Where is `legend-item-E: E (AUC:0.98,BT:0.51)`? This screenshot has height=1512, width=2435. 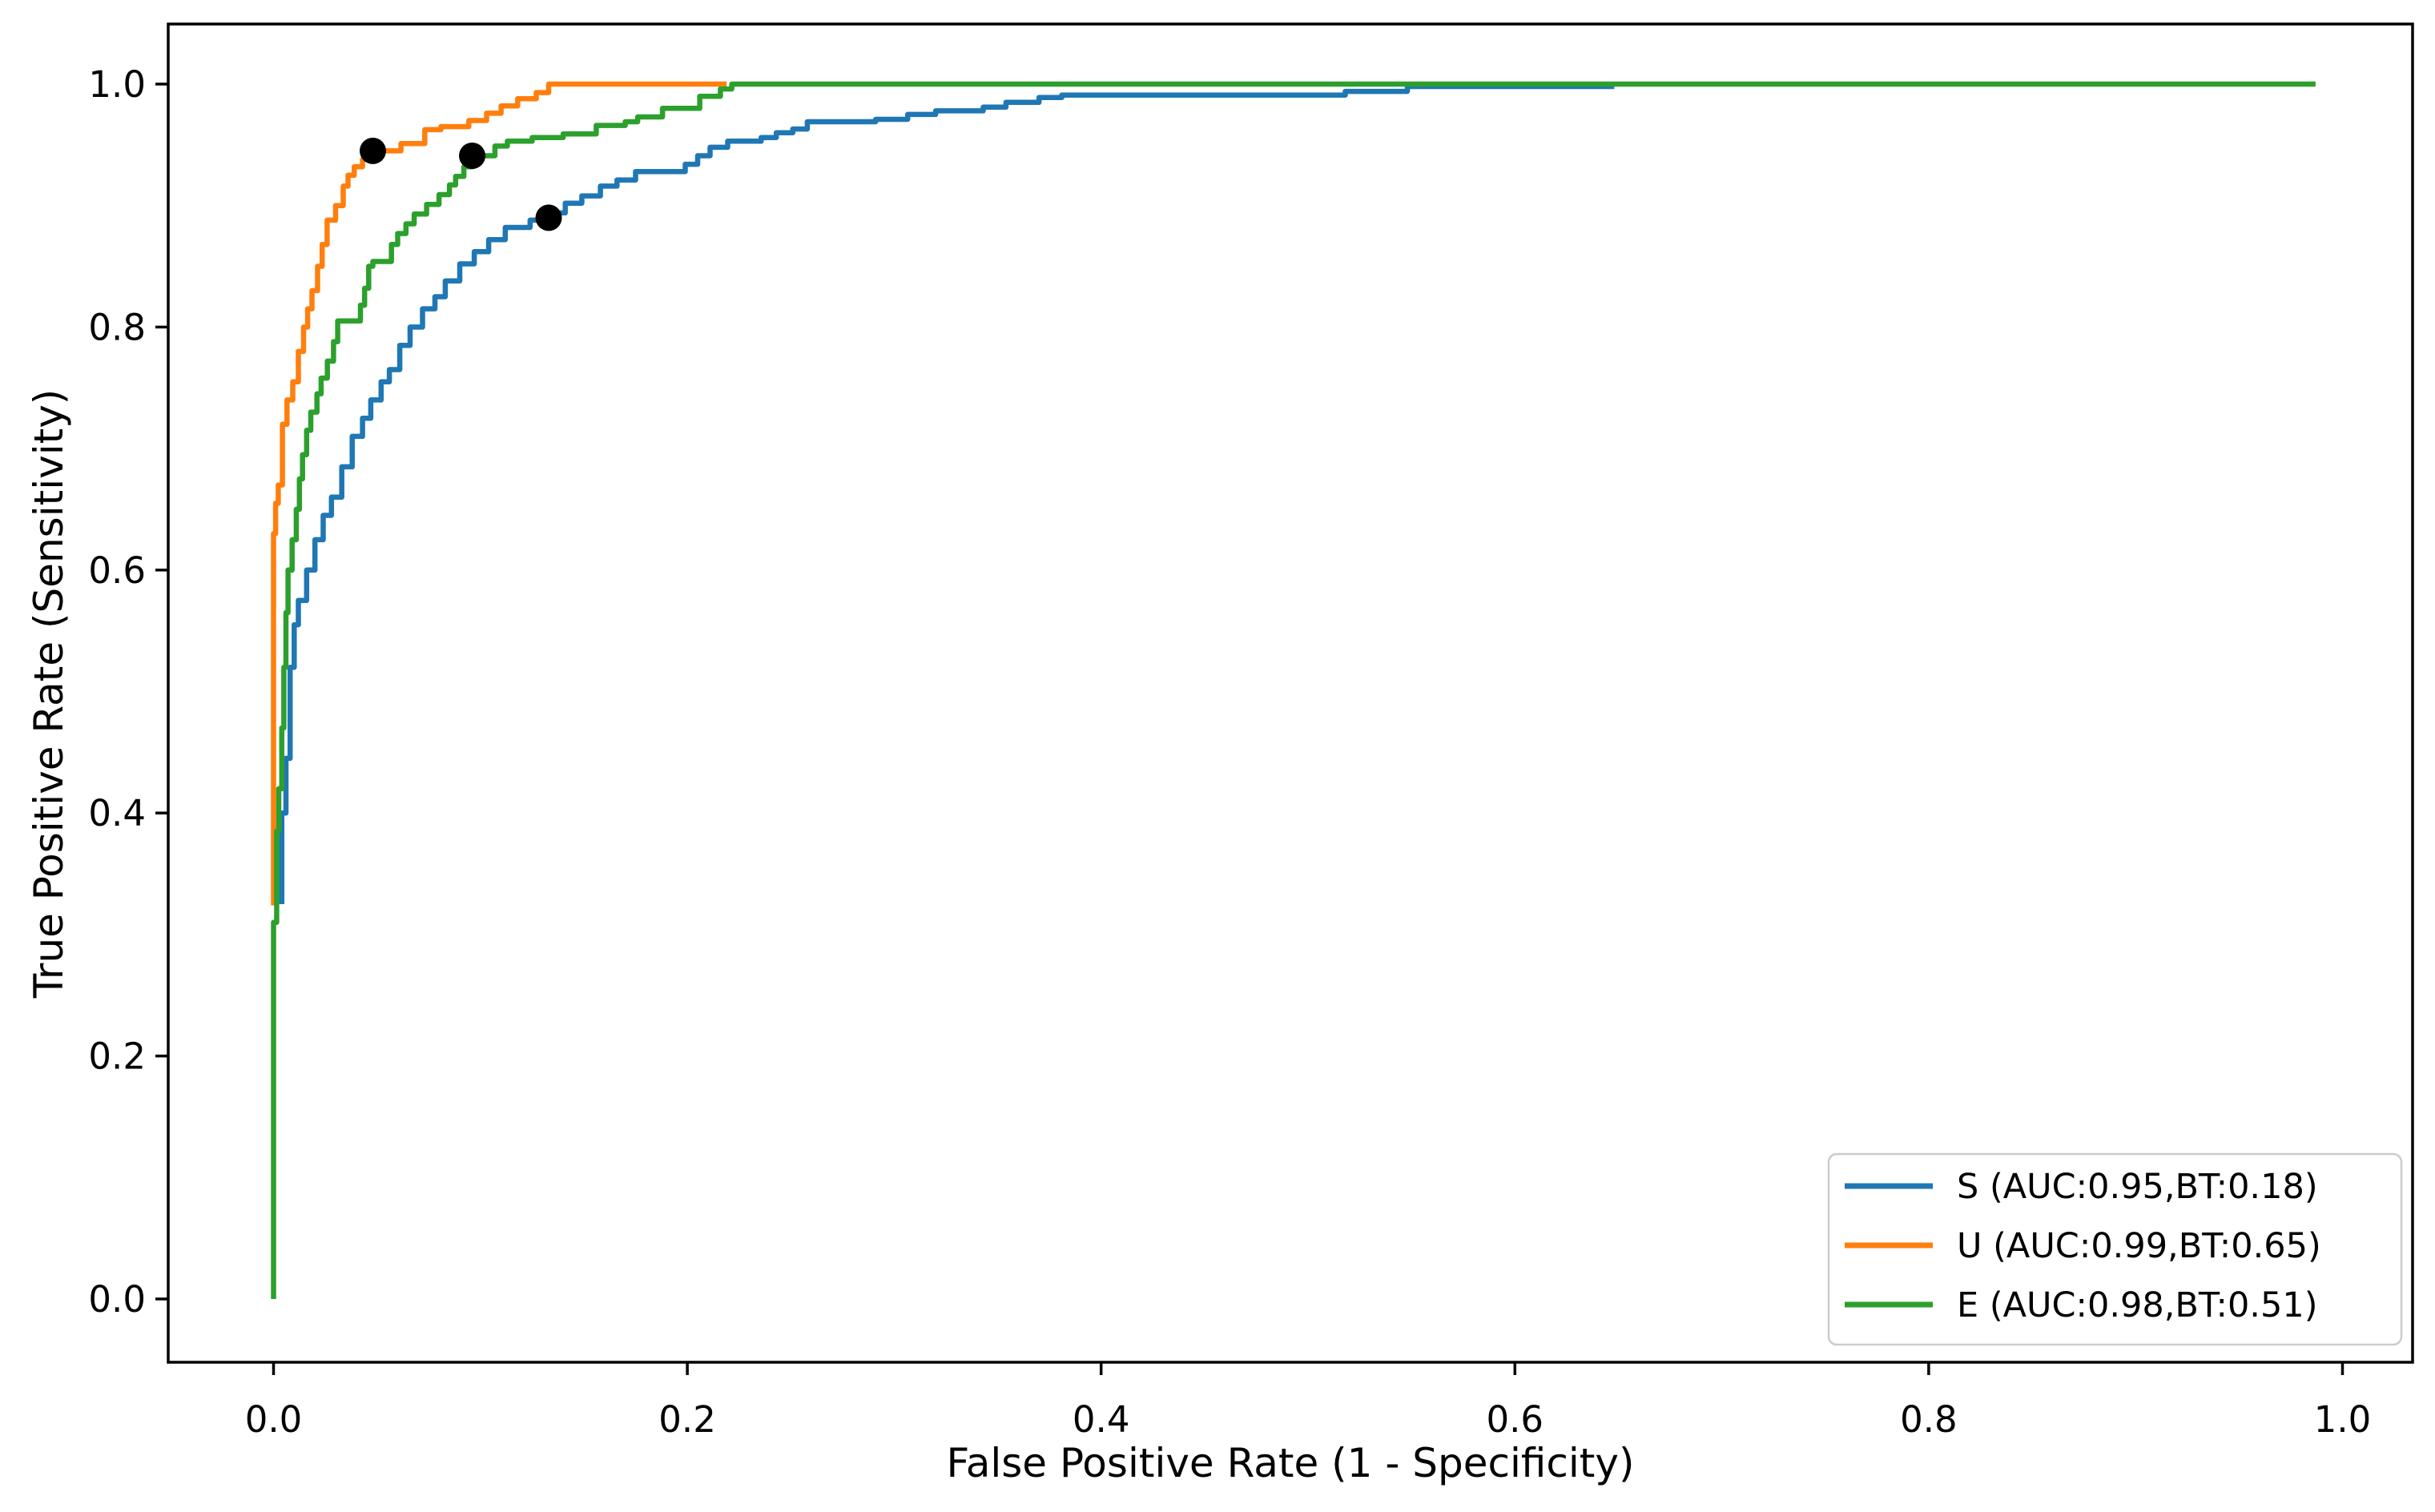
legend-item-E: E (AUC:0.98,BT:0.51) is located at coordinates (2081, 1305).